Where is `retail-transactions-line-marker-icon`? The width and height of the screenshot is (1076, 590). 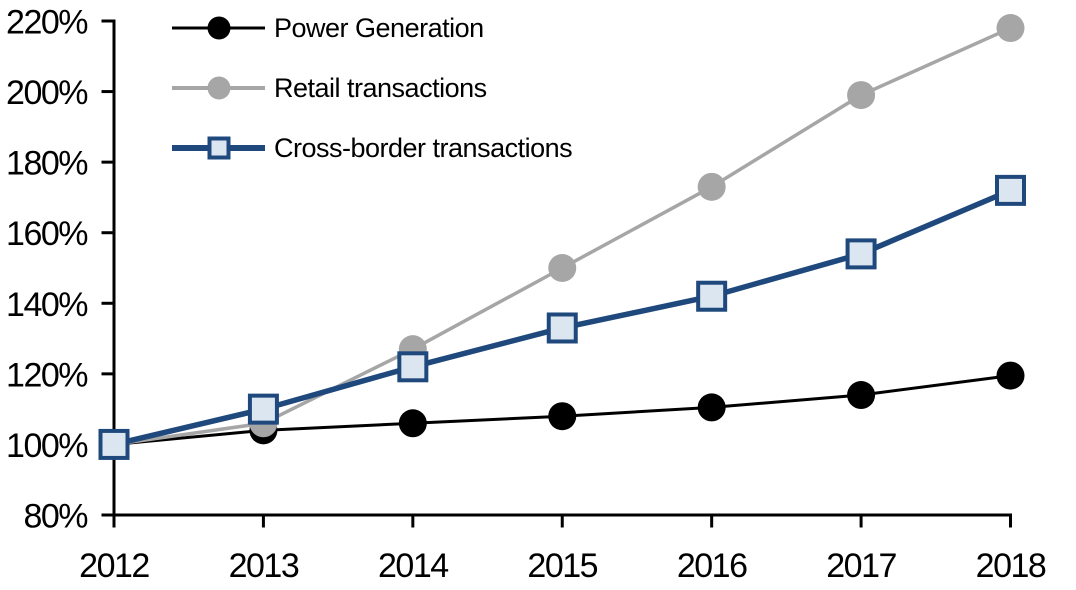 retail-transactions-line-marker-icon is located at coordinates (218, 88).